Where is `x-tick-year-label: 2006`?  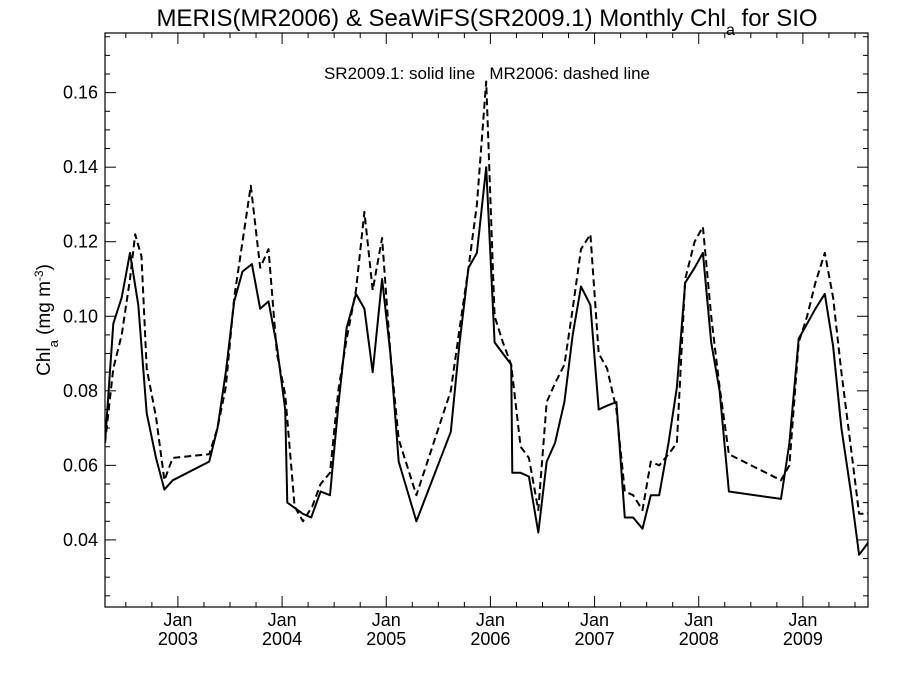
x-tick-year-label: 2006 is located at coordinates (490, 639).